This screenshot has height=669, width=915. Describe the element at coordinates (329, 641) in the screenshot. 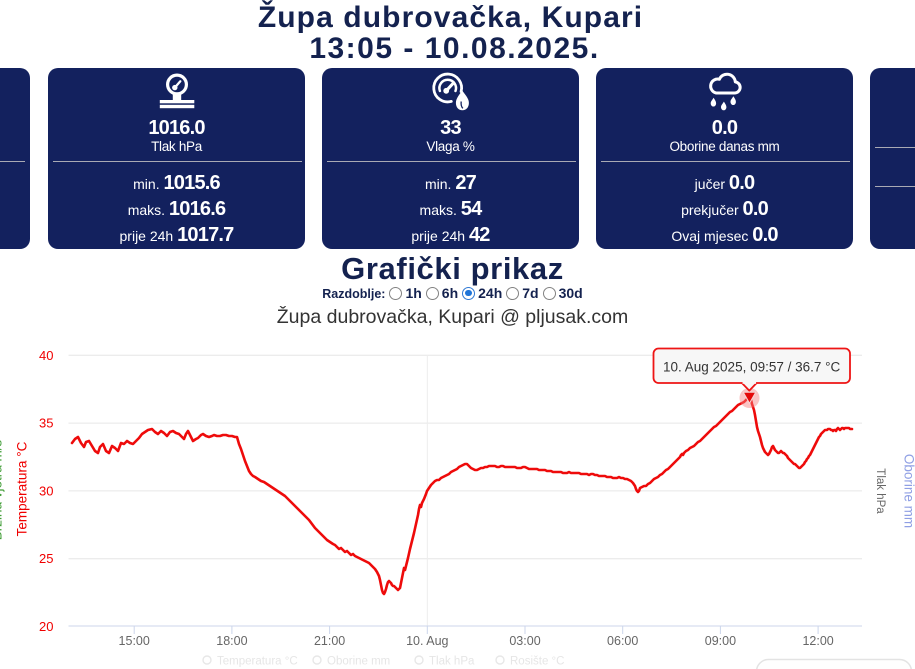

I see `svg-text: 21:00` at that location.